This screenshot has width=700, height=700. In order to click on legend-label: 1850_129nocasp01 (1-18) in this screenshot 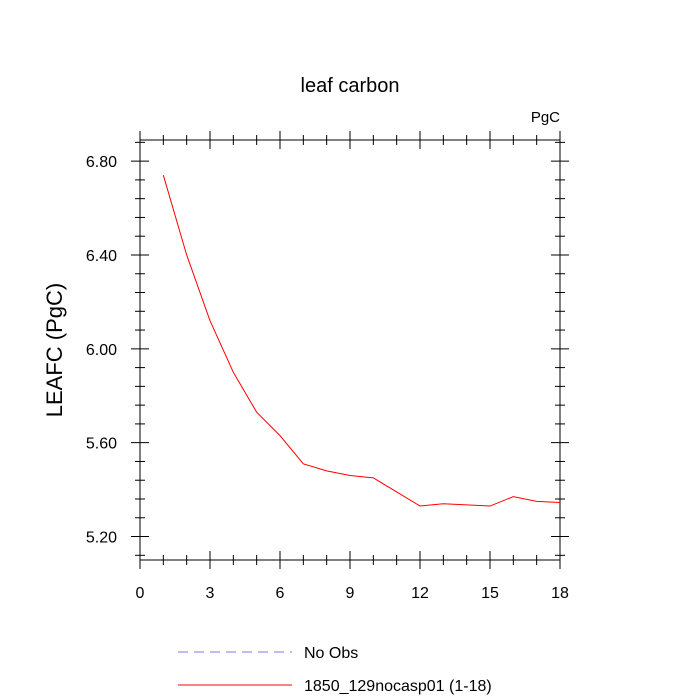, I will do `click(398, 686)`.